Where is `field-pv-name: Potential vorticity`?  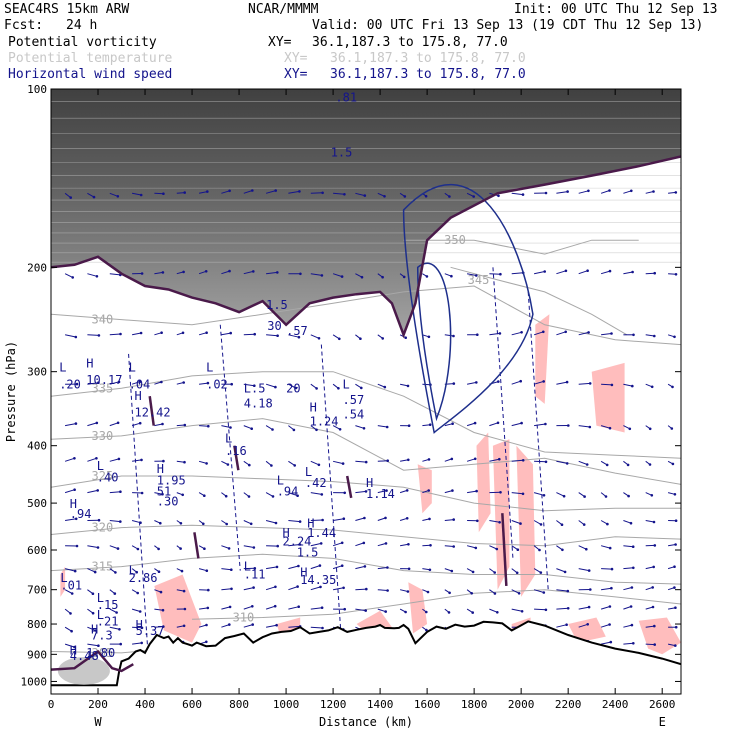 field-pv-name: Potential vorticity is located at coordinates (82, 42).